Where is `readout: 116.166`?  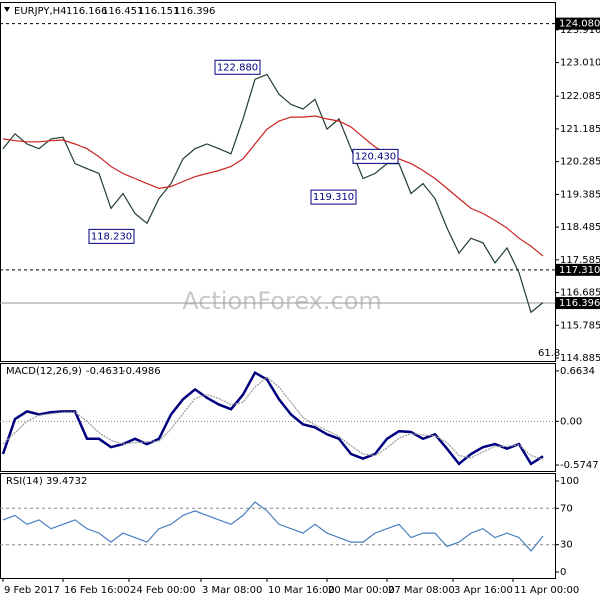
readout: 116.166 is located at coordinates (86, 11).